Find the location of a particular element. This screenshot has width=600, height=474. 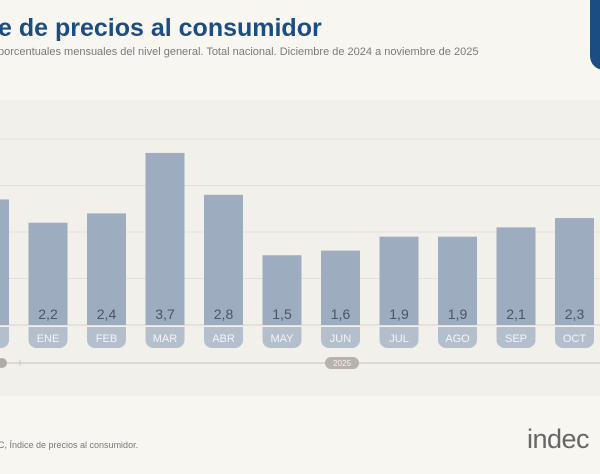

category-label: FEB is located at coordinates (106, 339).